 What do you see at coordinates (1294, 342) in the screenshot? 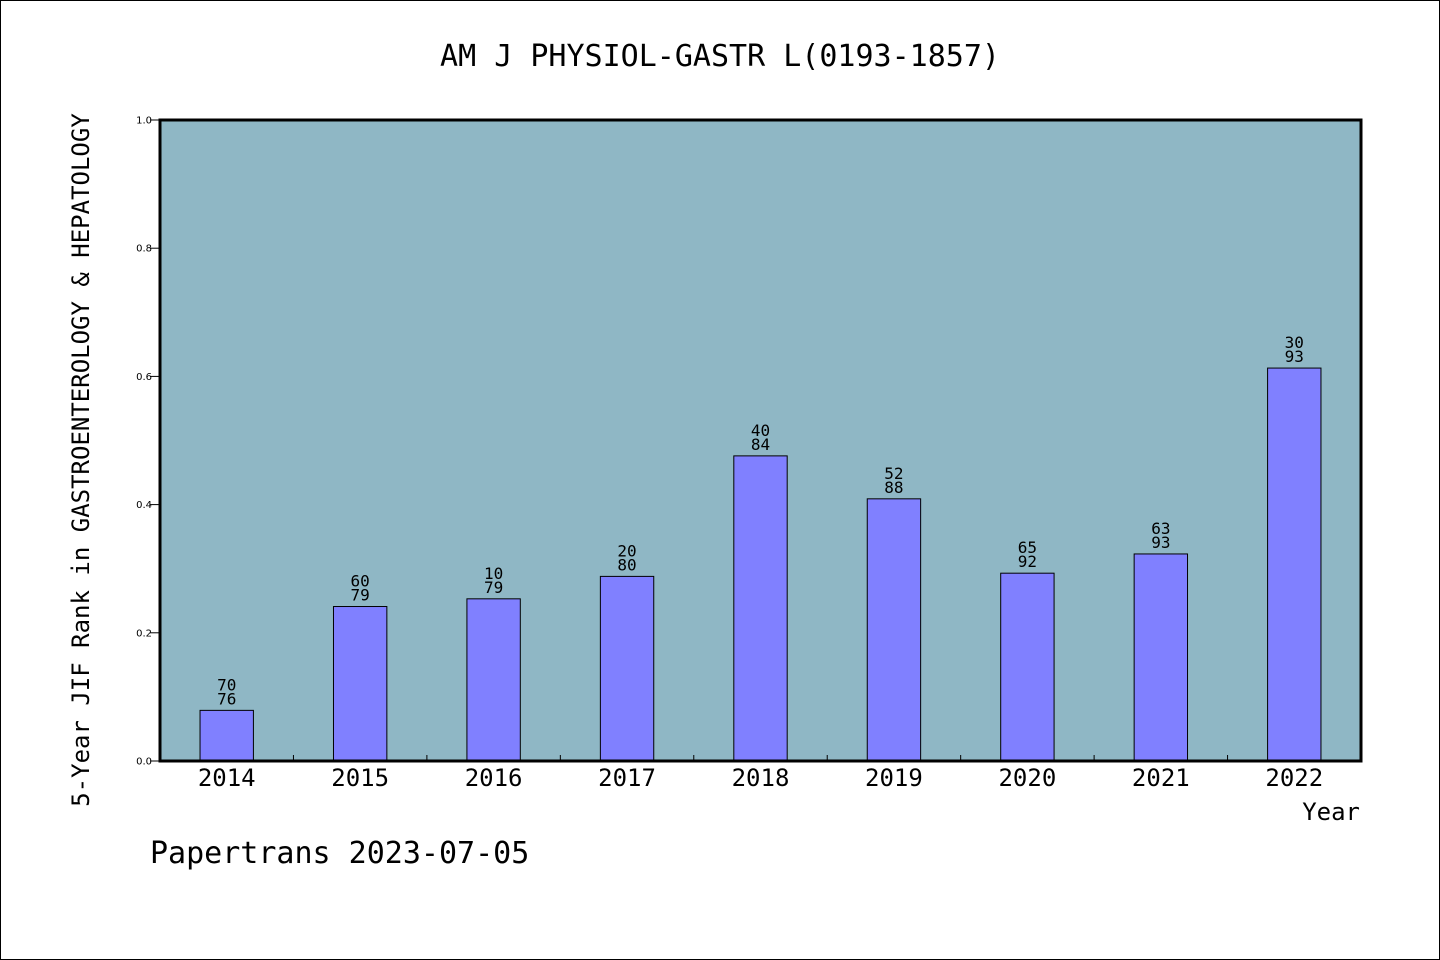
I see `bar-label-rank-2022: 30` at bounding box center [1294, 342].